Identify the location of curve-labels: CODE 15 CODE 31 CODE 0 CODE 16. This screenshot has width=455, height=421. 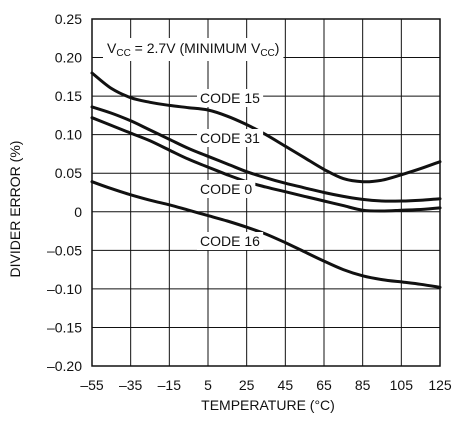
(230, 169).